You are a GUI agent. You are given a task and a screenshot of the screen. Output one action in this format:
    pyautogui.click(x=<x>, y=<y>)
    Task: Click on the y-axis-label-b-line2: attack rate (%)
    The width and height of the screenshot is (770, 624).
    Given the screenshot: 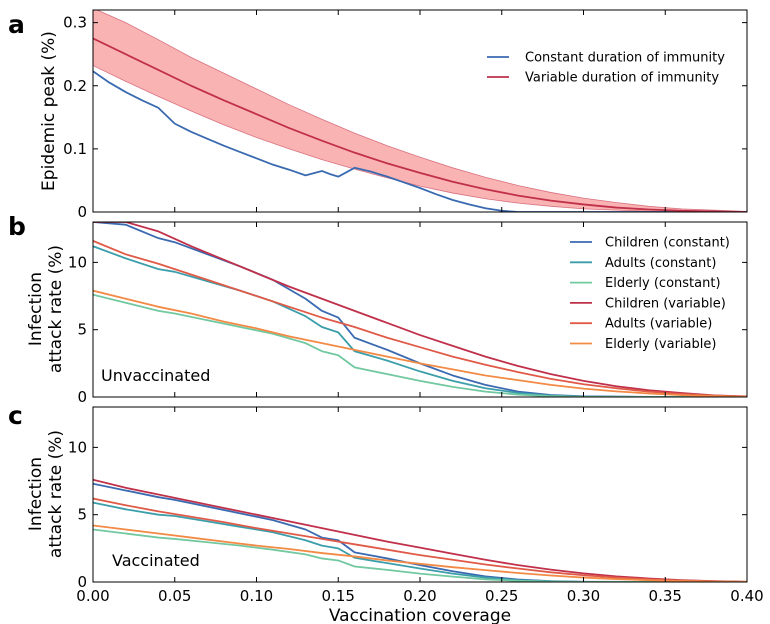 What is the action you would take?
    pyautogui.click(x=56, y=309)
    